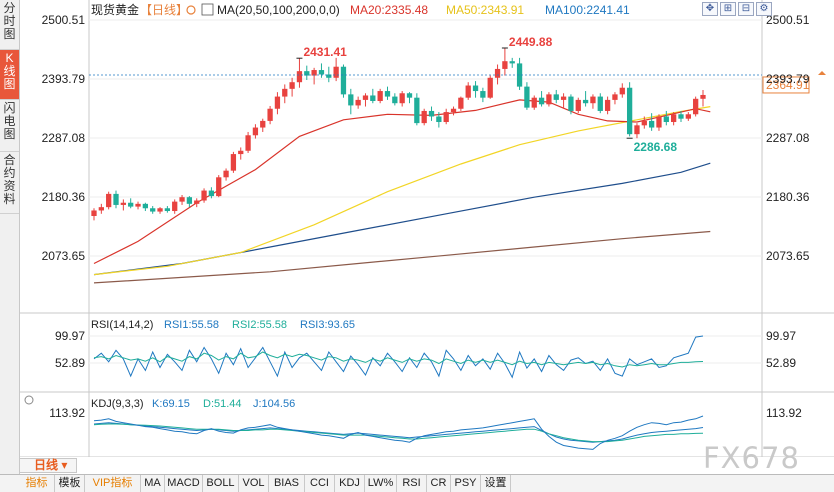  What do you see at coordinates (728, 9) in the screenshot?
I see `zoom-in-icon: ⊞` at bounding box center [728, 9].